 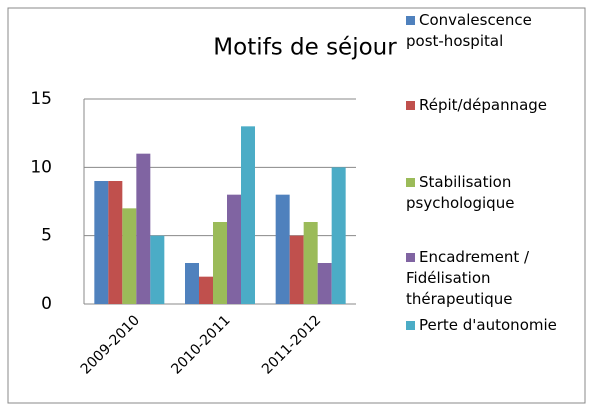 What do you see at coordinates (469, 30) in the screenshot?
I see `legend-label: Convalescence post-hospital` at bounding box center [469, 30].